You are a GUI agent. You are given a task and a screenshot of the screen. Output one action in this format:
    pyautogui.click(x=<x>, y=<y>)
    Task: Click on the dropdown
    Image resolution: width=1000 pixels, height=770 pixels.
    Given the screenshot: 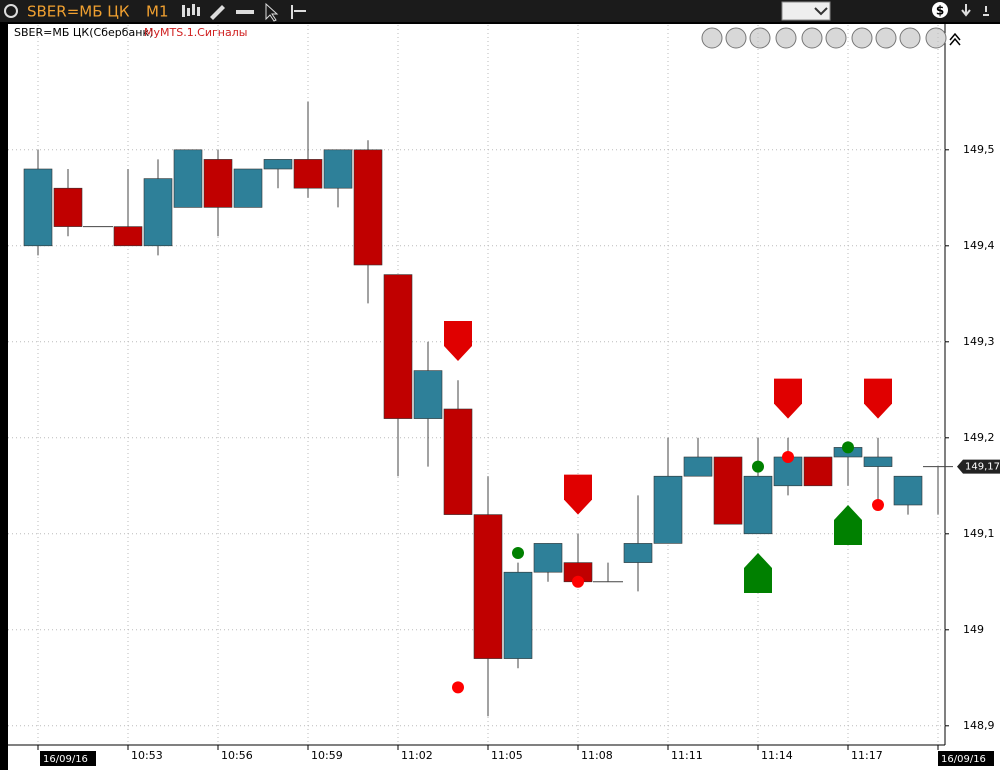 What is the action you would take?
    pyautogui.click(x=806, y=11)
    